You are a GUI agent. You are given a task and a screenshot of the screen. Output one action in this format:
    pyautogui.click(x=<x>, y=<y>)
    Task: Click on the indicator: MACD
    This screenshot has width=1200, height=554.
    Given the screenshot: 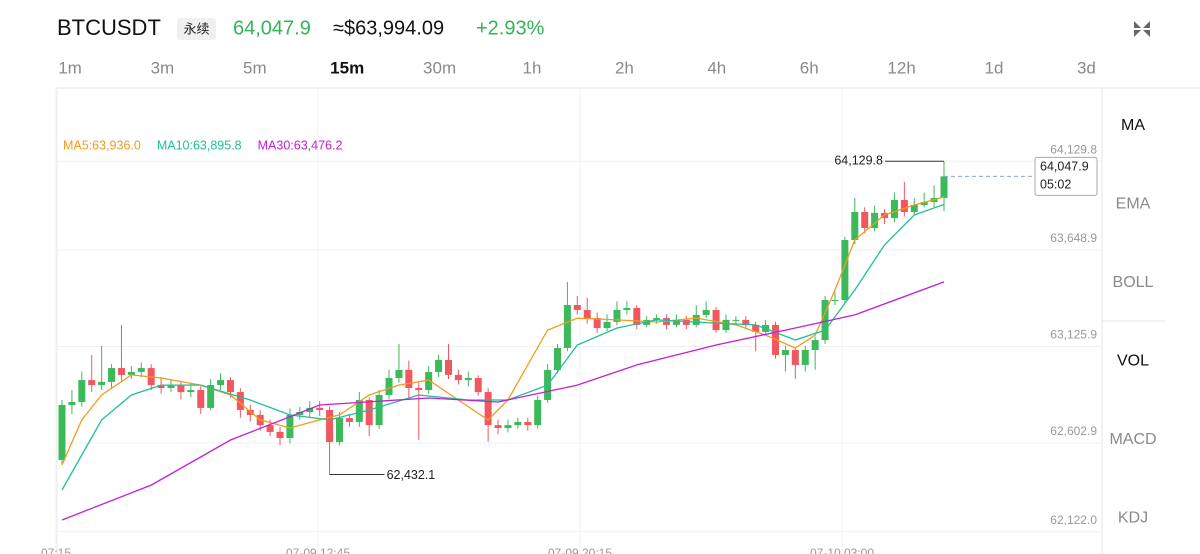 What is the action you would take?
    pyautogui.click(x=1132, y=439)
    